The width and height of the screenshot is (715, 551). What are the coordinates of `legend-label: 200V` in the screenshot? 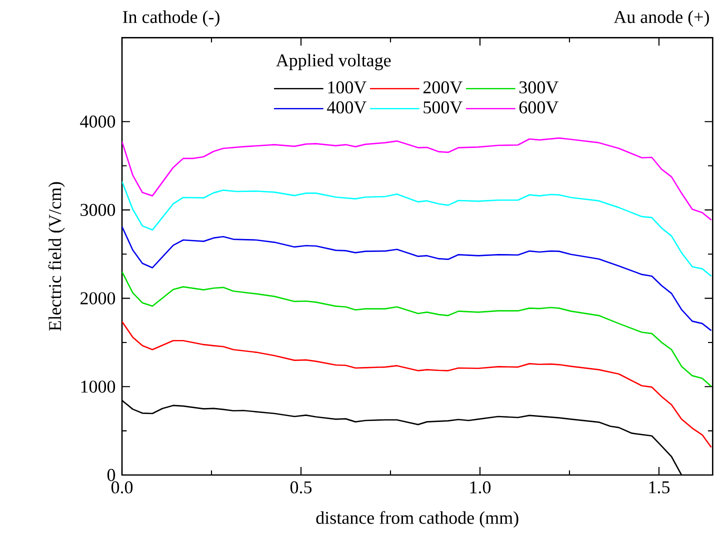 It's located at (442, 87).